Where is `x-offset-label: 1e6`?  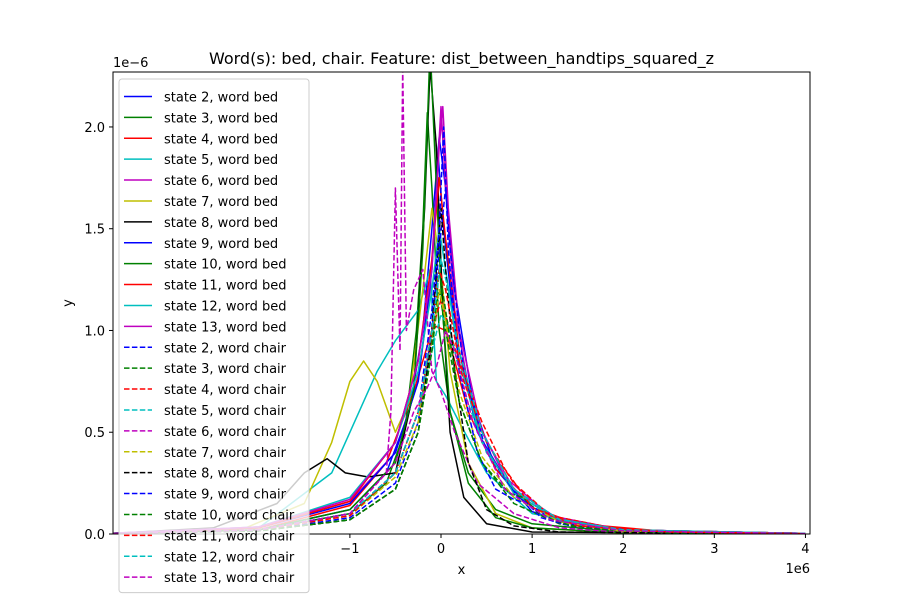 x-offset-label: 1e6 is located at coordinates (797, 569).